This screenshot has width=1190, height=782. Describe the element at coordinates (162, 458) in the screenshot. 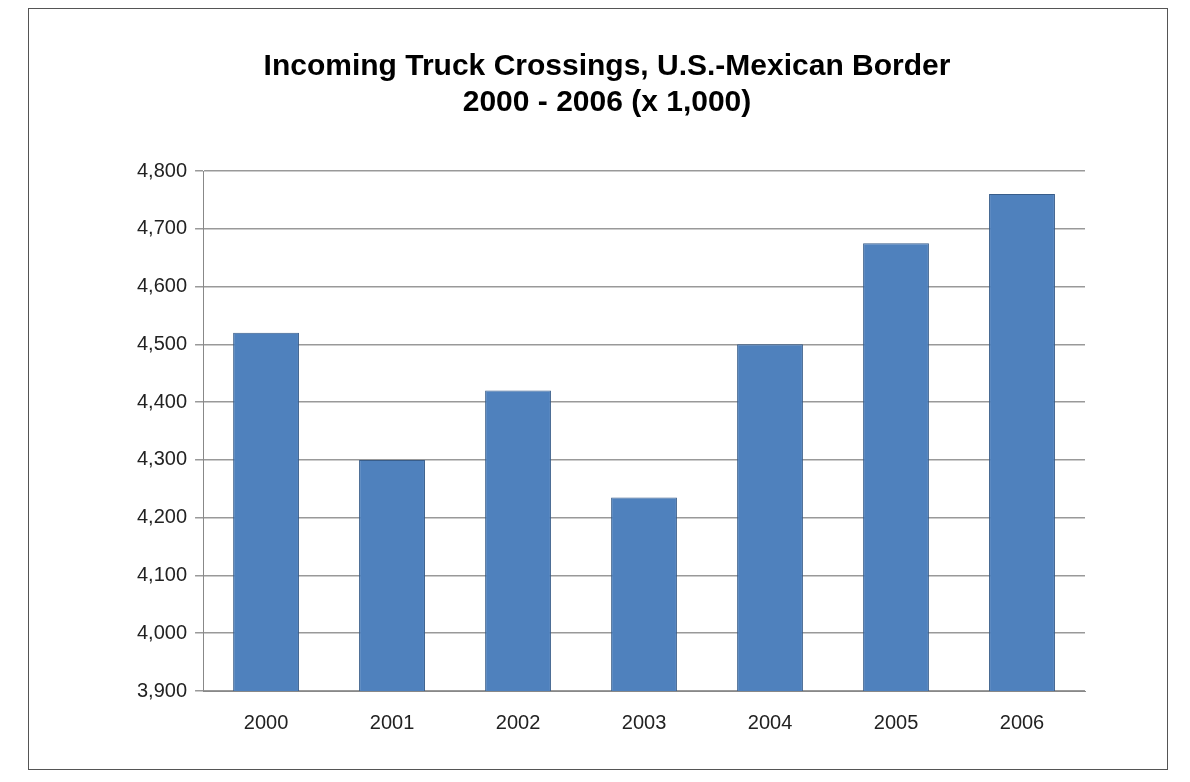

I see `y-tick-label: 4,300` at that location.